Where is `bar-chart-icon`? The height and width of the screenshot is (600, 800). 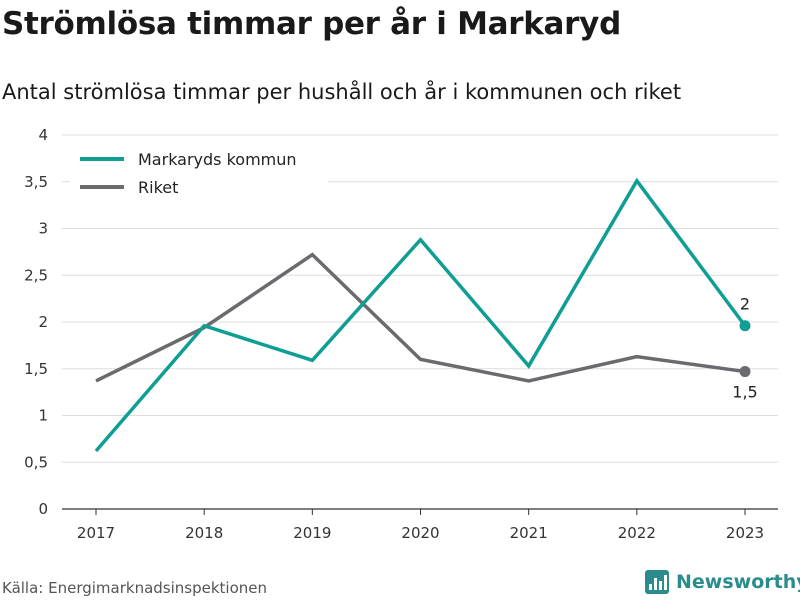
bar-chart-icon is located at coordinates (657, 582).